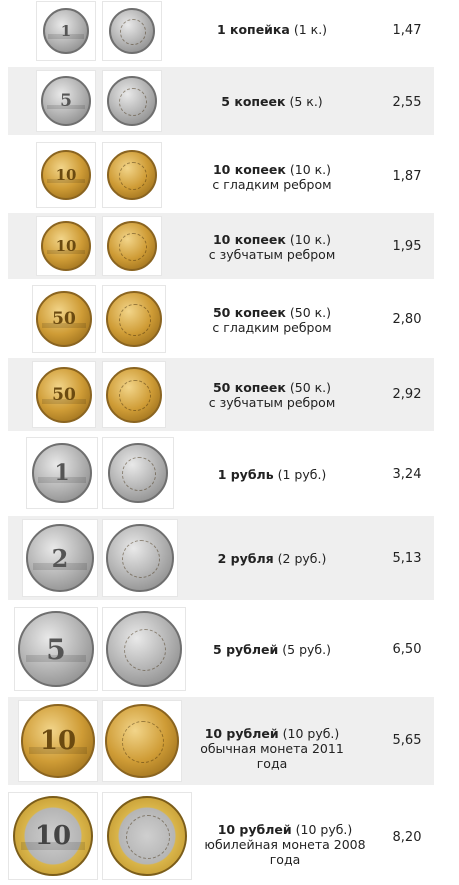  What do you see at coordinates (246, 649) in the screenshot?
I see `coin-name: 5 рублей` at bounding box center [246, 649].